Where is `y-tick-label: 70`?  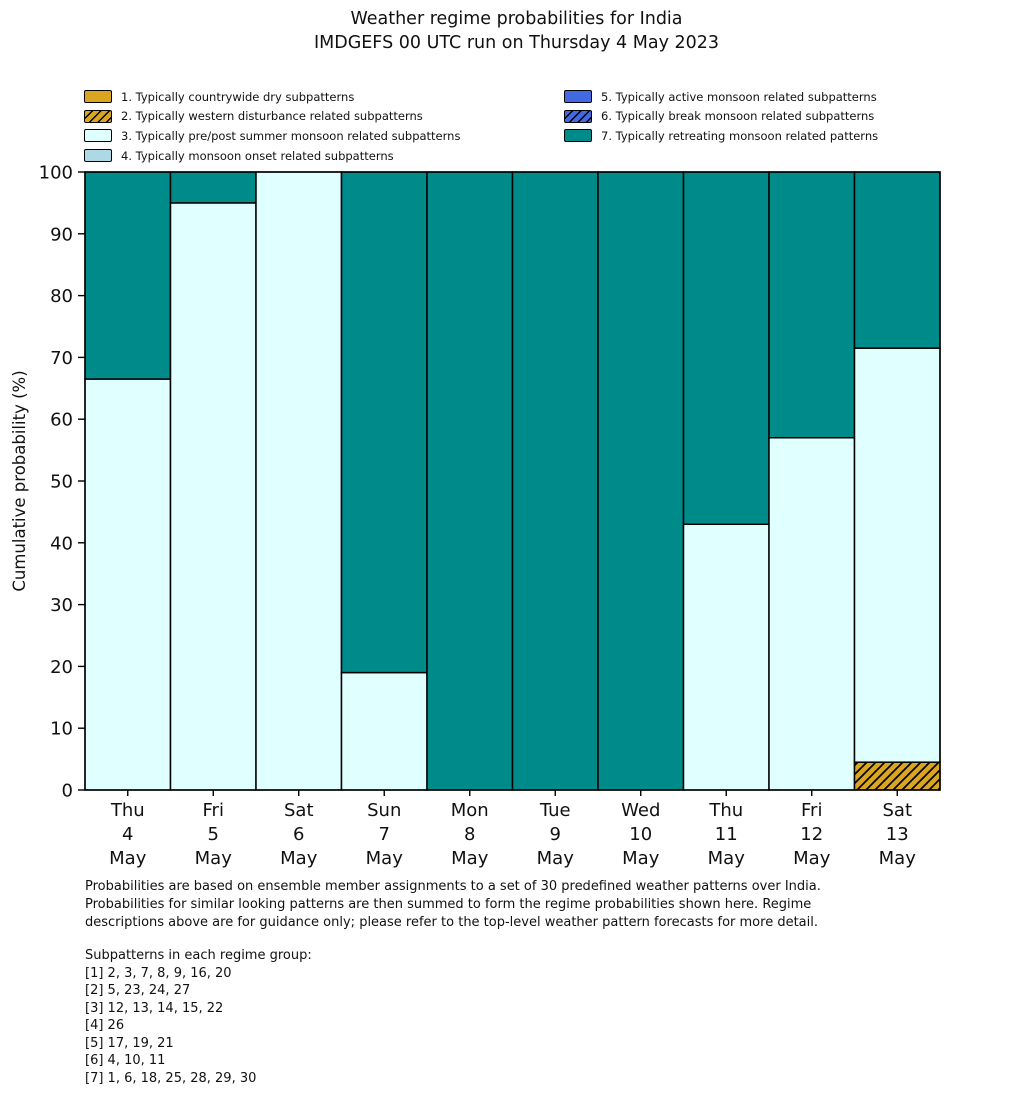
y-tick-label: 70 is located at coordinates (61, 358).